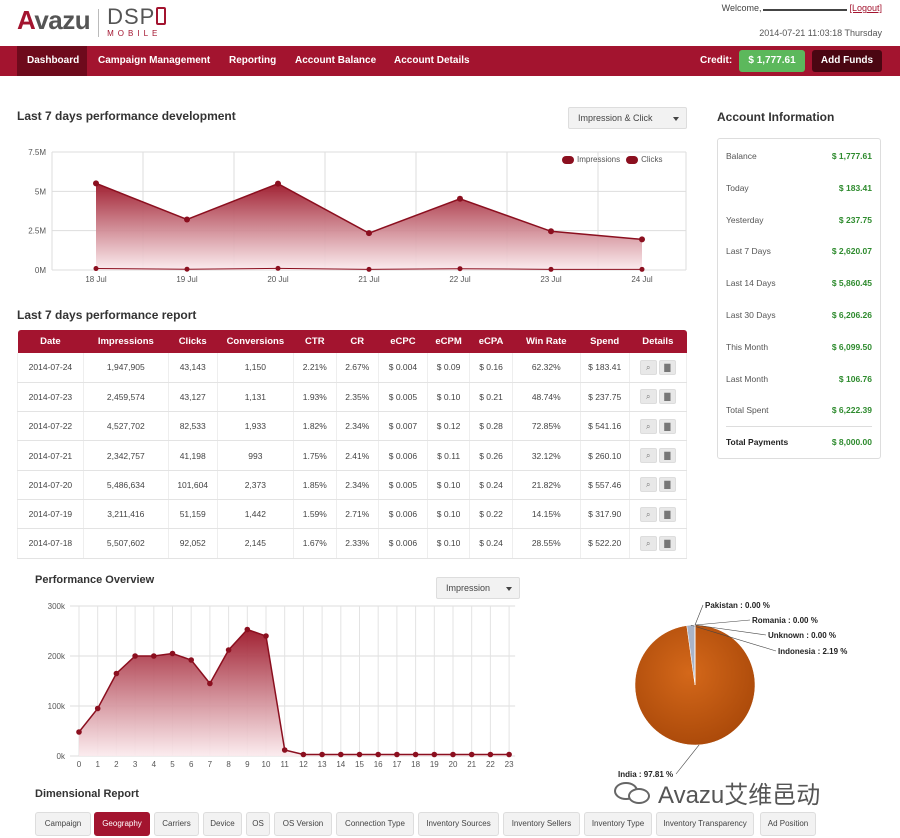  Describe the element at coordinates (315, 341) in the screenshot. I see `column-header-ctr: CTR` at that location.